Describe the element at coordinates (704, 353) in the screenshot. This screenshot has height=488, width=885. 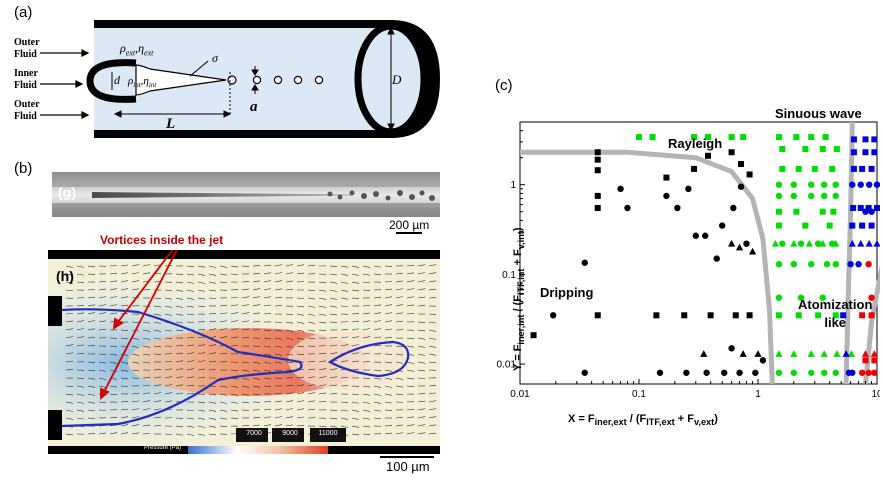
I see `dripping-triangle-point` at that location.